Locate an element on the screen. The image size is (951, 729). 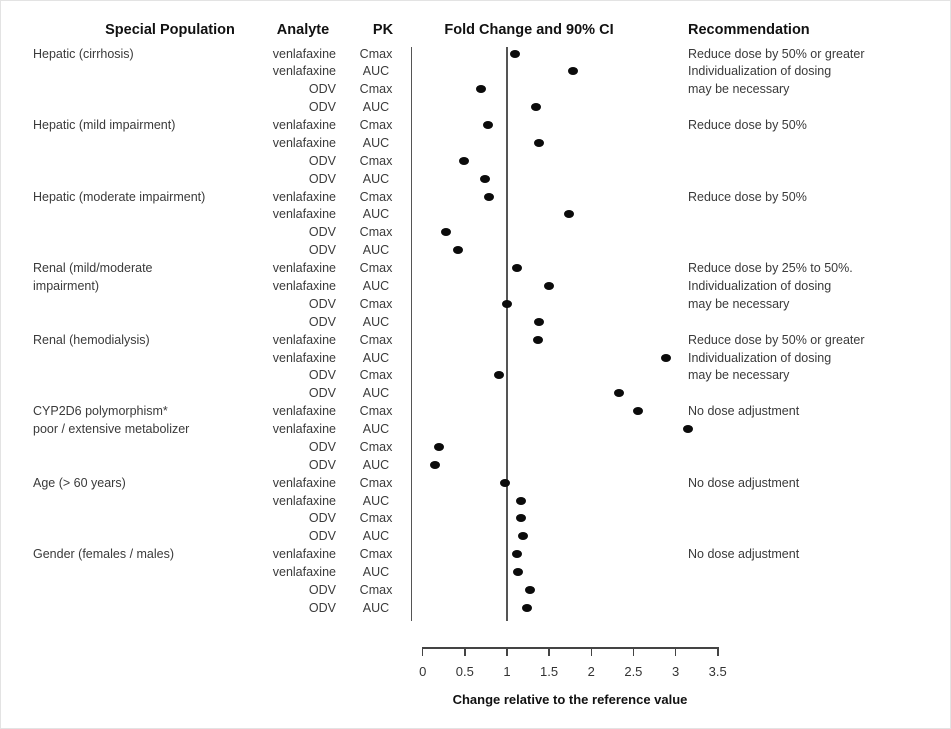
reference-line is located at coordinates (507, 334).